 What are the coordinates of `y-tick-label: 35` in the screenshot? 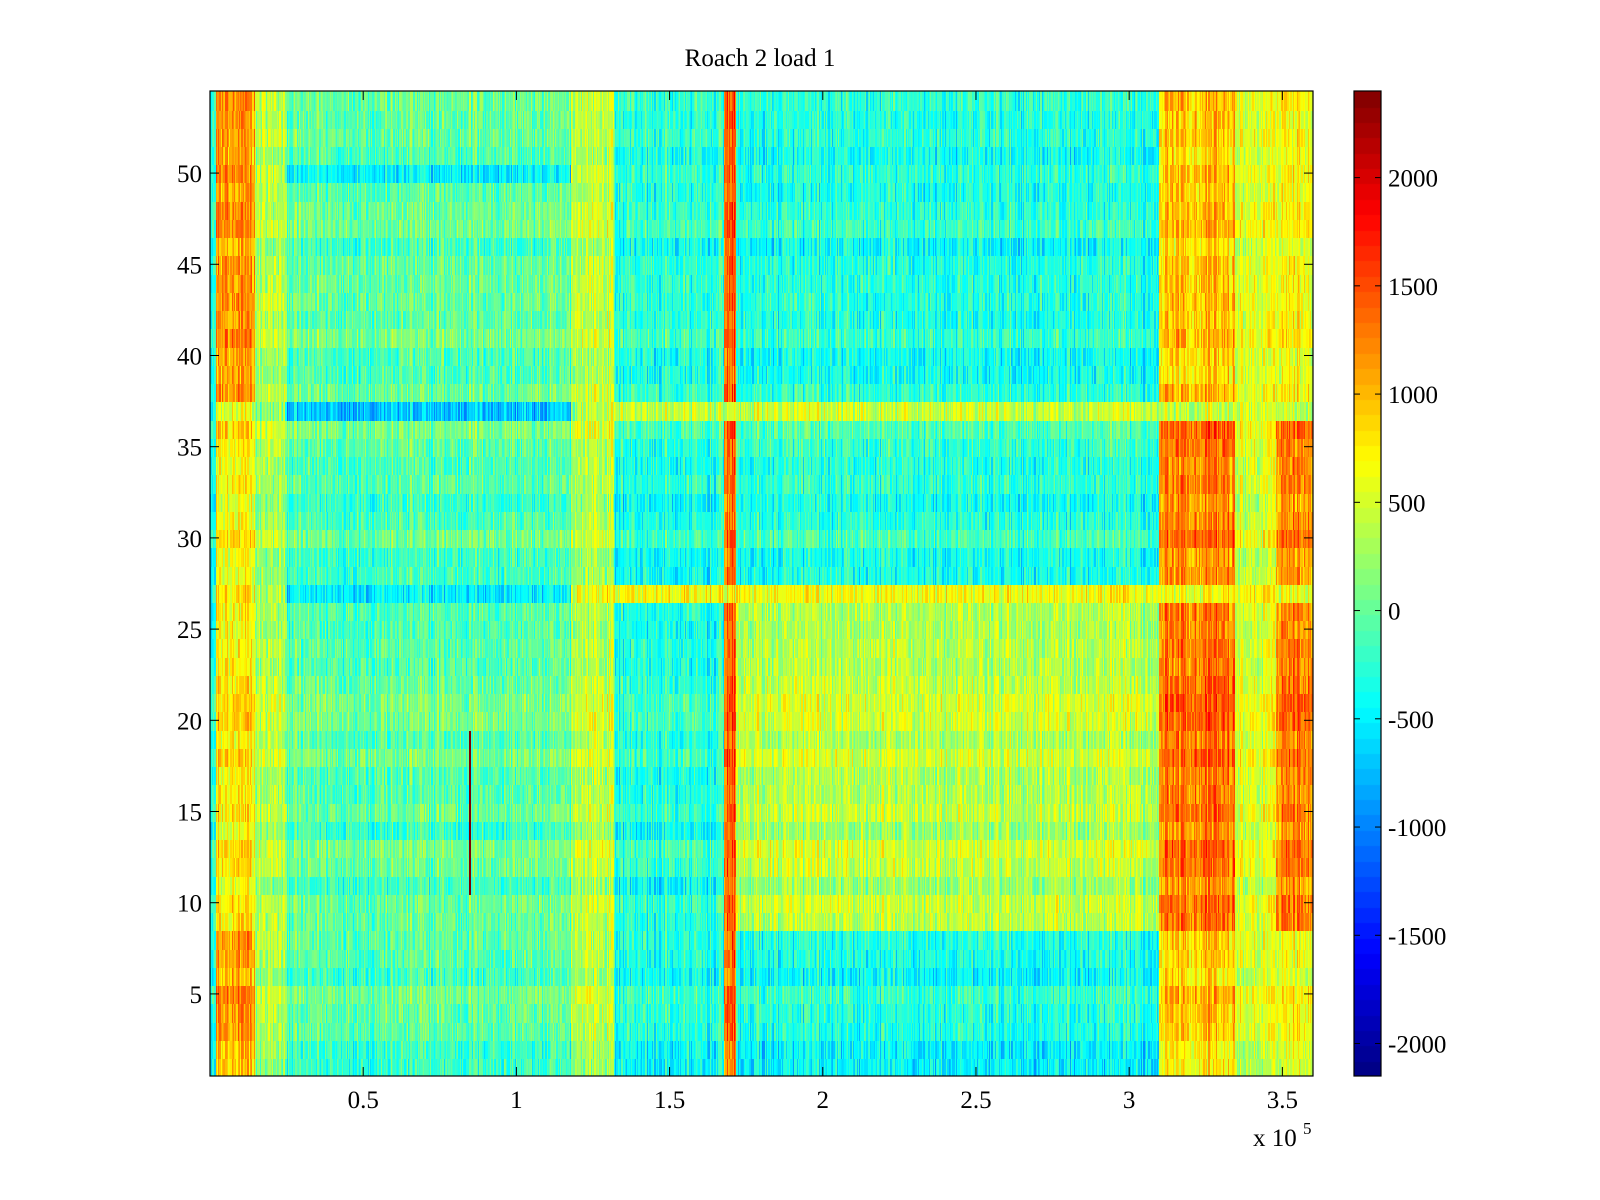 It's located at (189, 448).